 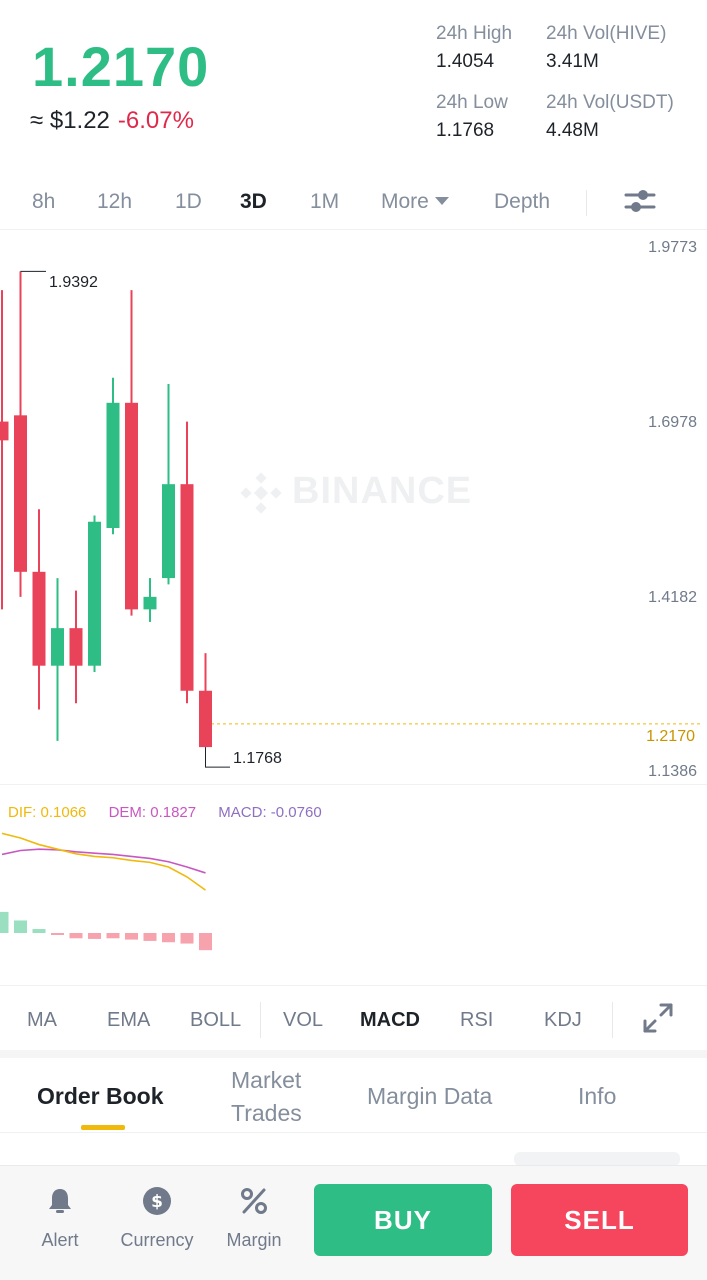 What do you see at coordinates (121, 66) in the screenshot?
I see `last-price: 1.2170` at bounding box center [121, 66].